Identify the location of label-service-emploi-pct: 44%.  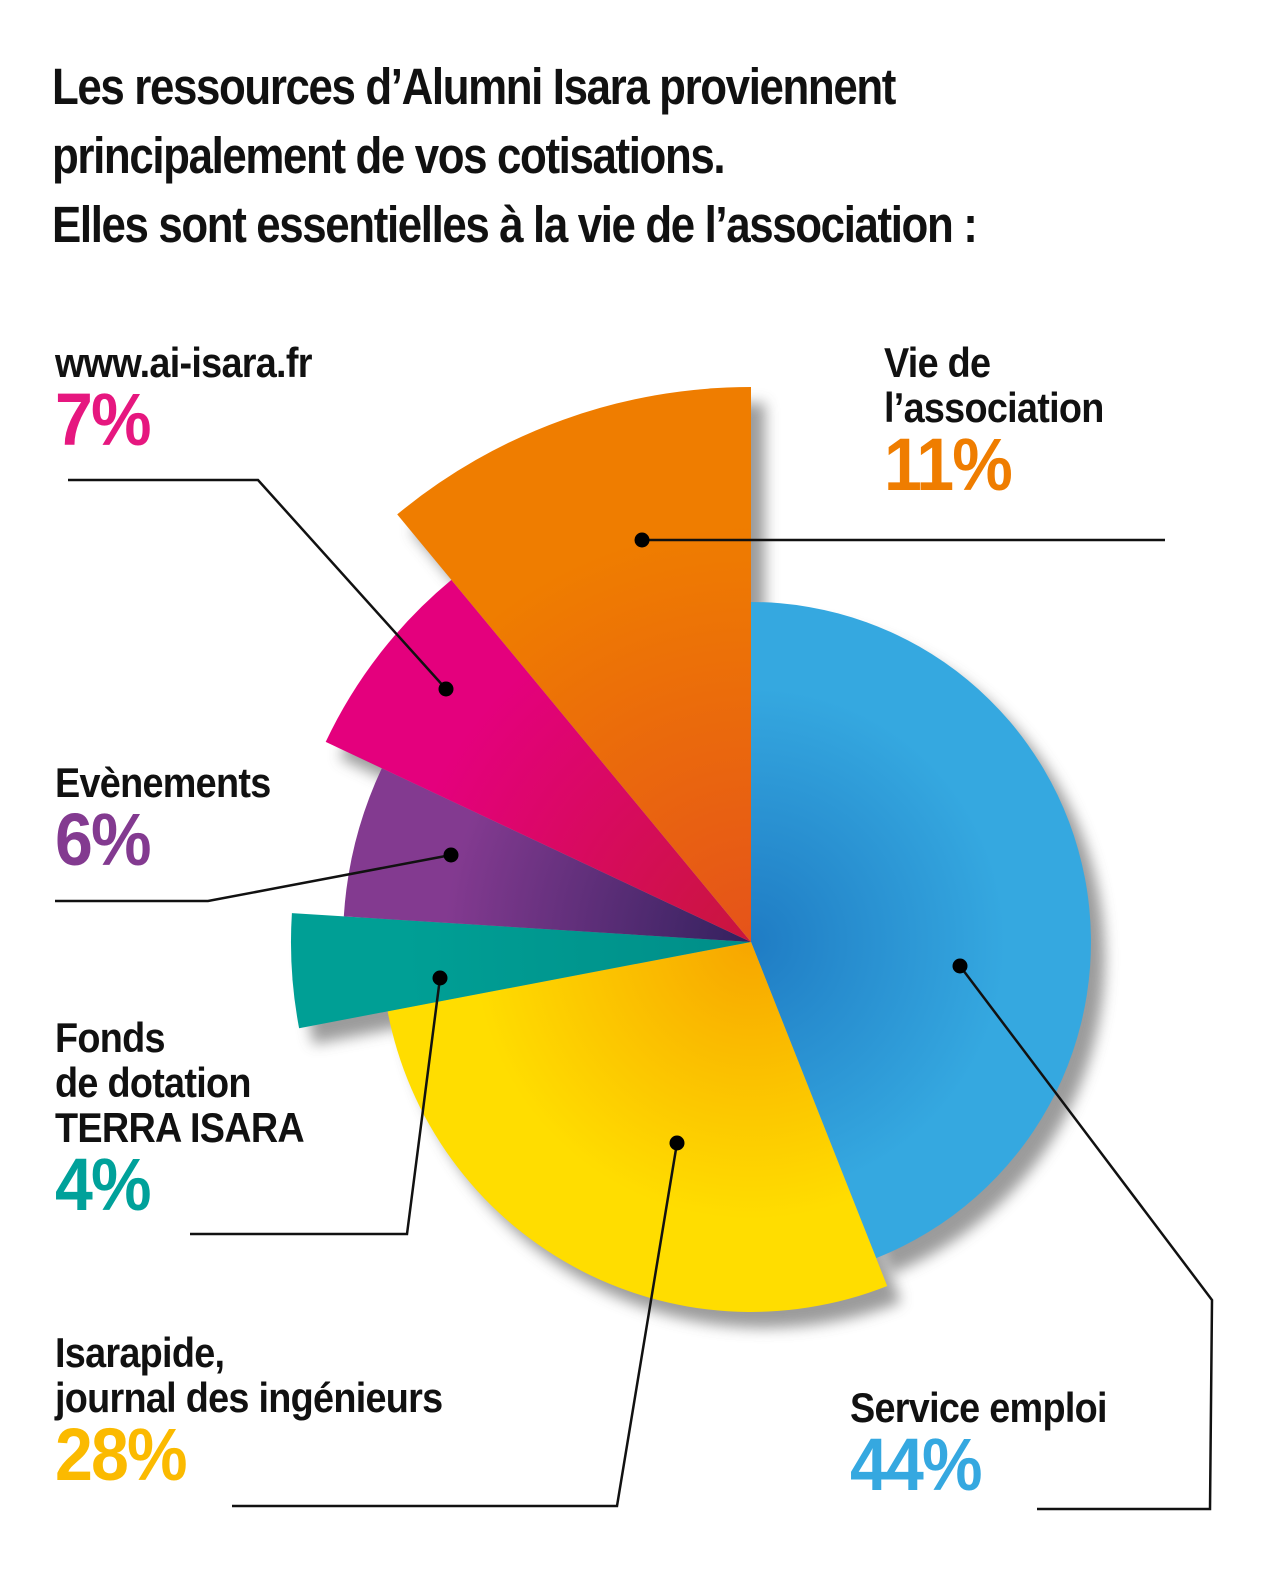
(916, 1464).